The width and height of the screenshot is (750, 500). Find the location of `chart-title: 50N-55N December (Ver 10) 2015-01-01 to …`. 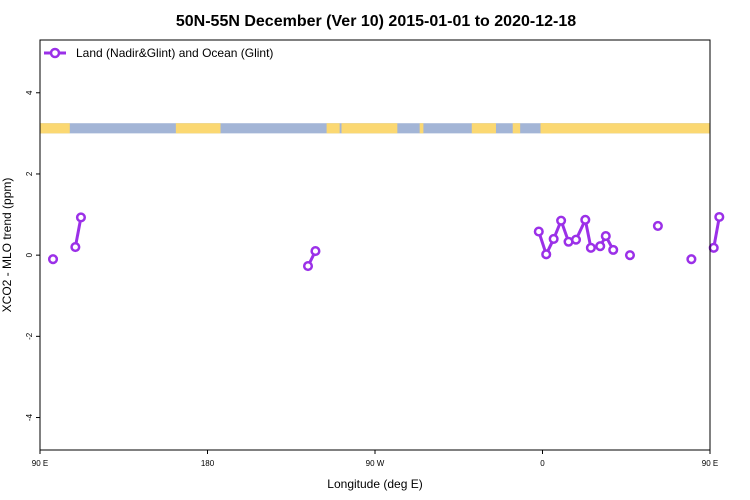

chart-title: 50N-55N December (Ver 10) 2015-01-01 to … is located at coordinates (376, 21).